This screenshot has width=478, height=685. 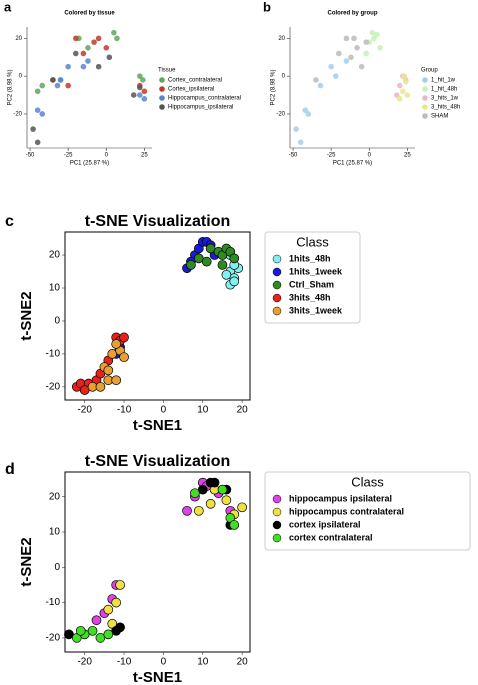 What do you see at coordinates (89, 14) in the screenshot?
I see `chart-title: Colored by tissue` at bounding box center [89, 14].